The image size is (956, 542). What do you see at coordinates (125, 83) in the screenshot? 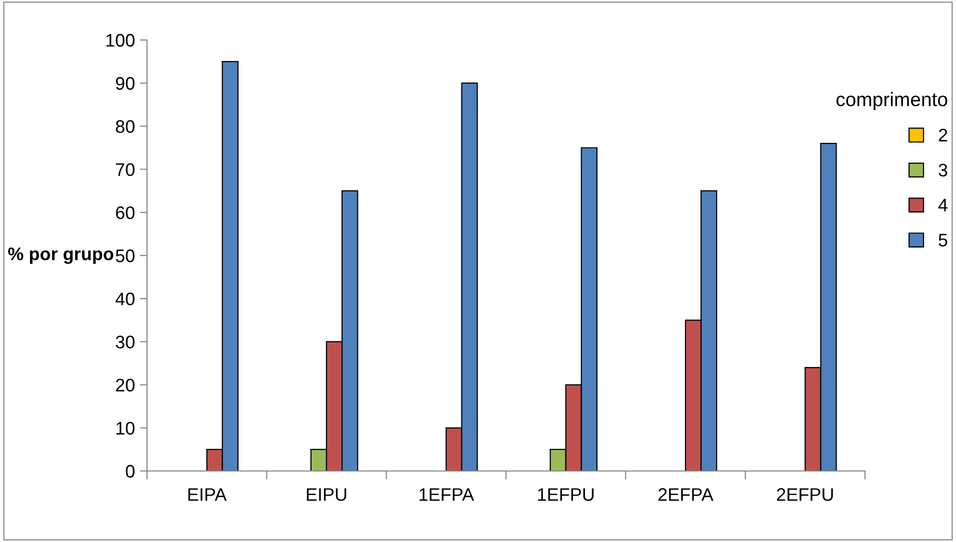
I see `y-tick-label: 90` at bounding box center [125, 83].